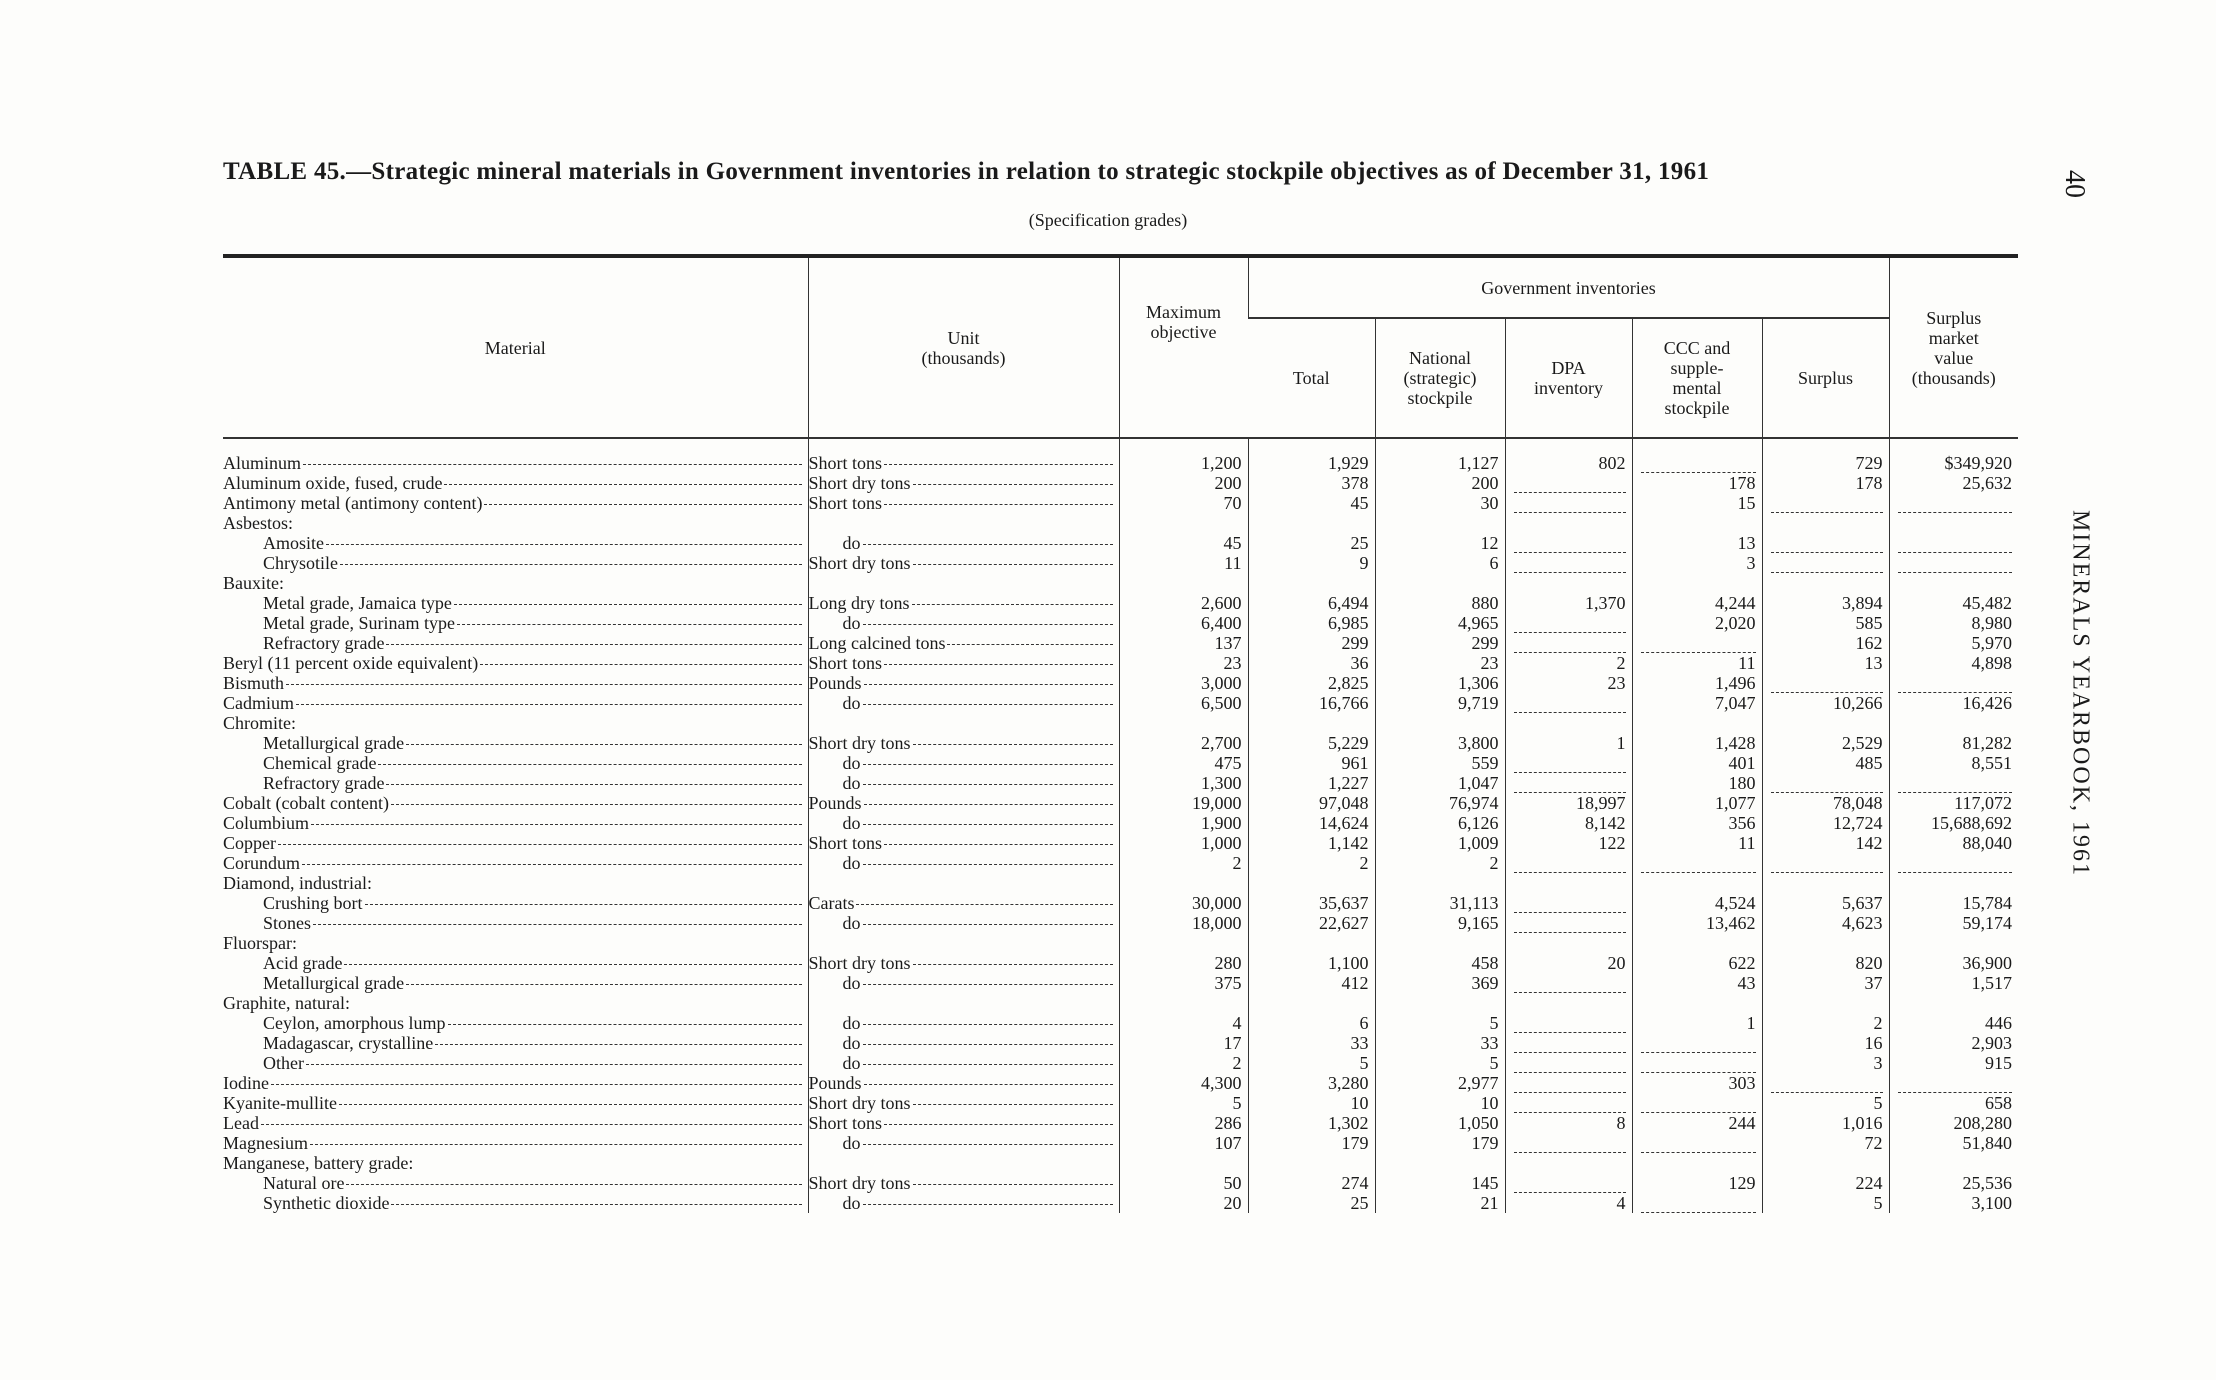 The width and height of the screenshot is (2216, 1380). What do you see at coordinates (1183, 743) in the screenshot?
I see `cell: 2,700` at bounding box center [1183, 743].